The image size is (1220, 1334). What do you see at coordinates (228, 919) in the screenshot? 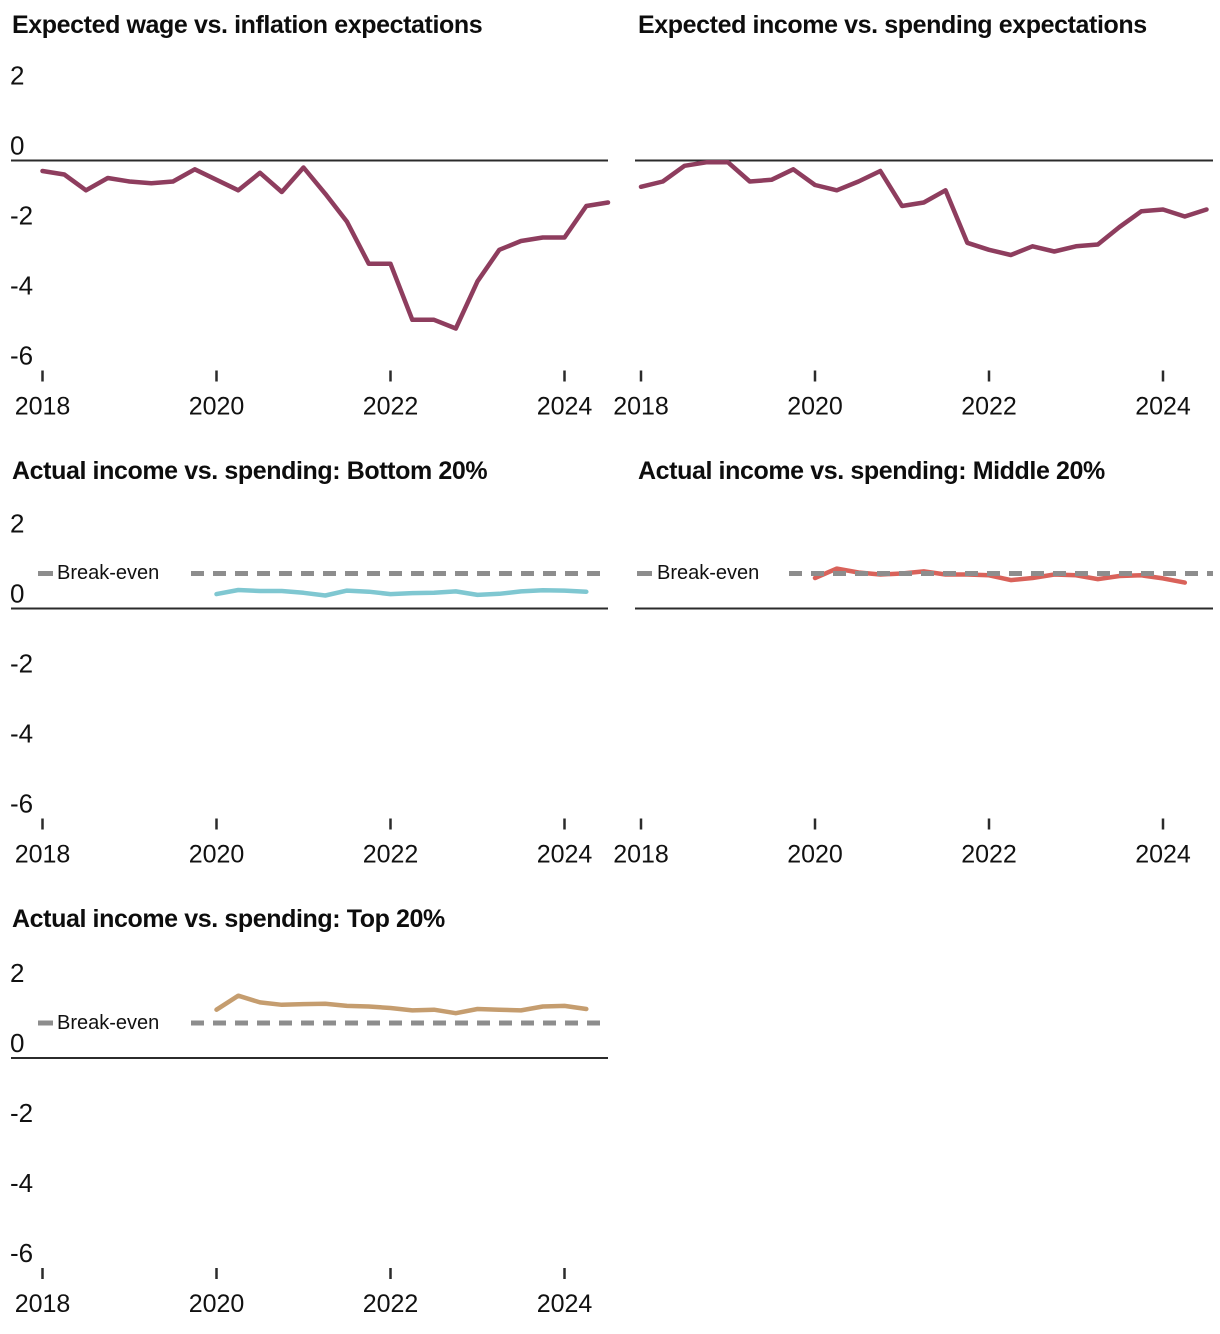
I see `chart-title-actual-top-20: Actual income vs. spending: Top 20%` at bounding box center [228, 919].